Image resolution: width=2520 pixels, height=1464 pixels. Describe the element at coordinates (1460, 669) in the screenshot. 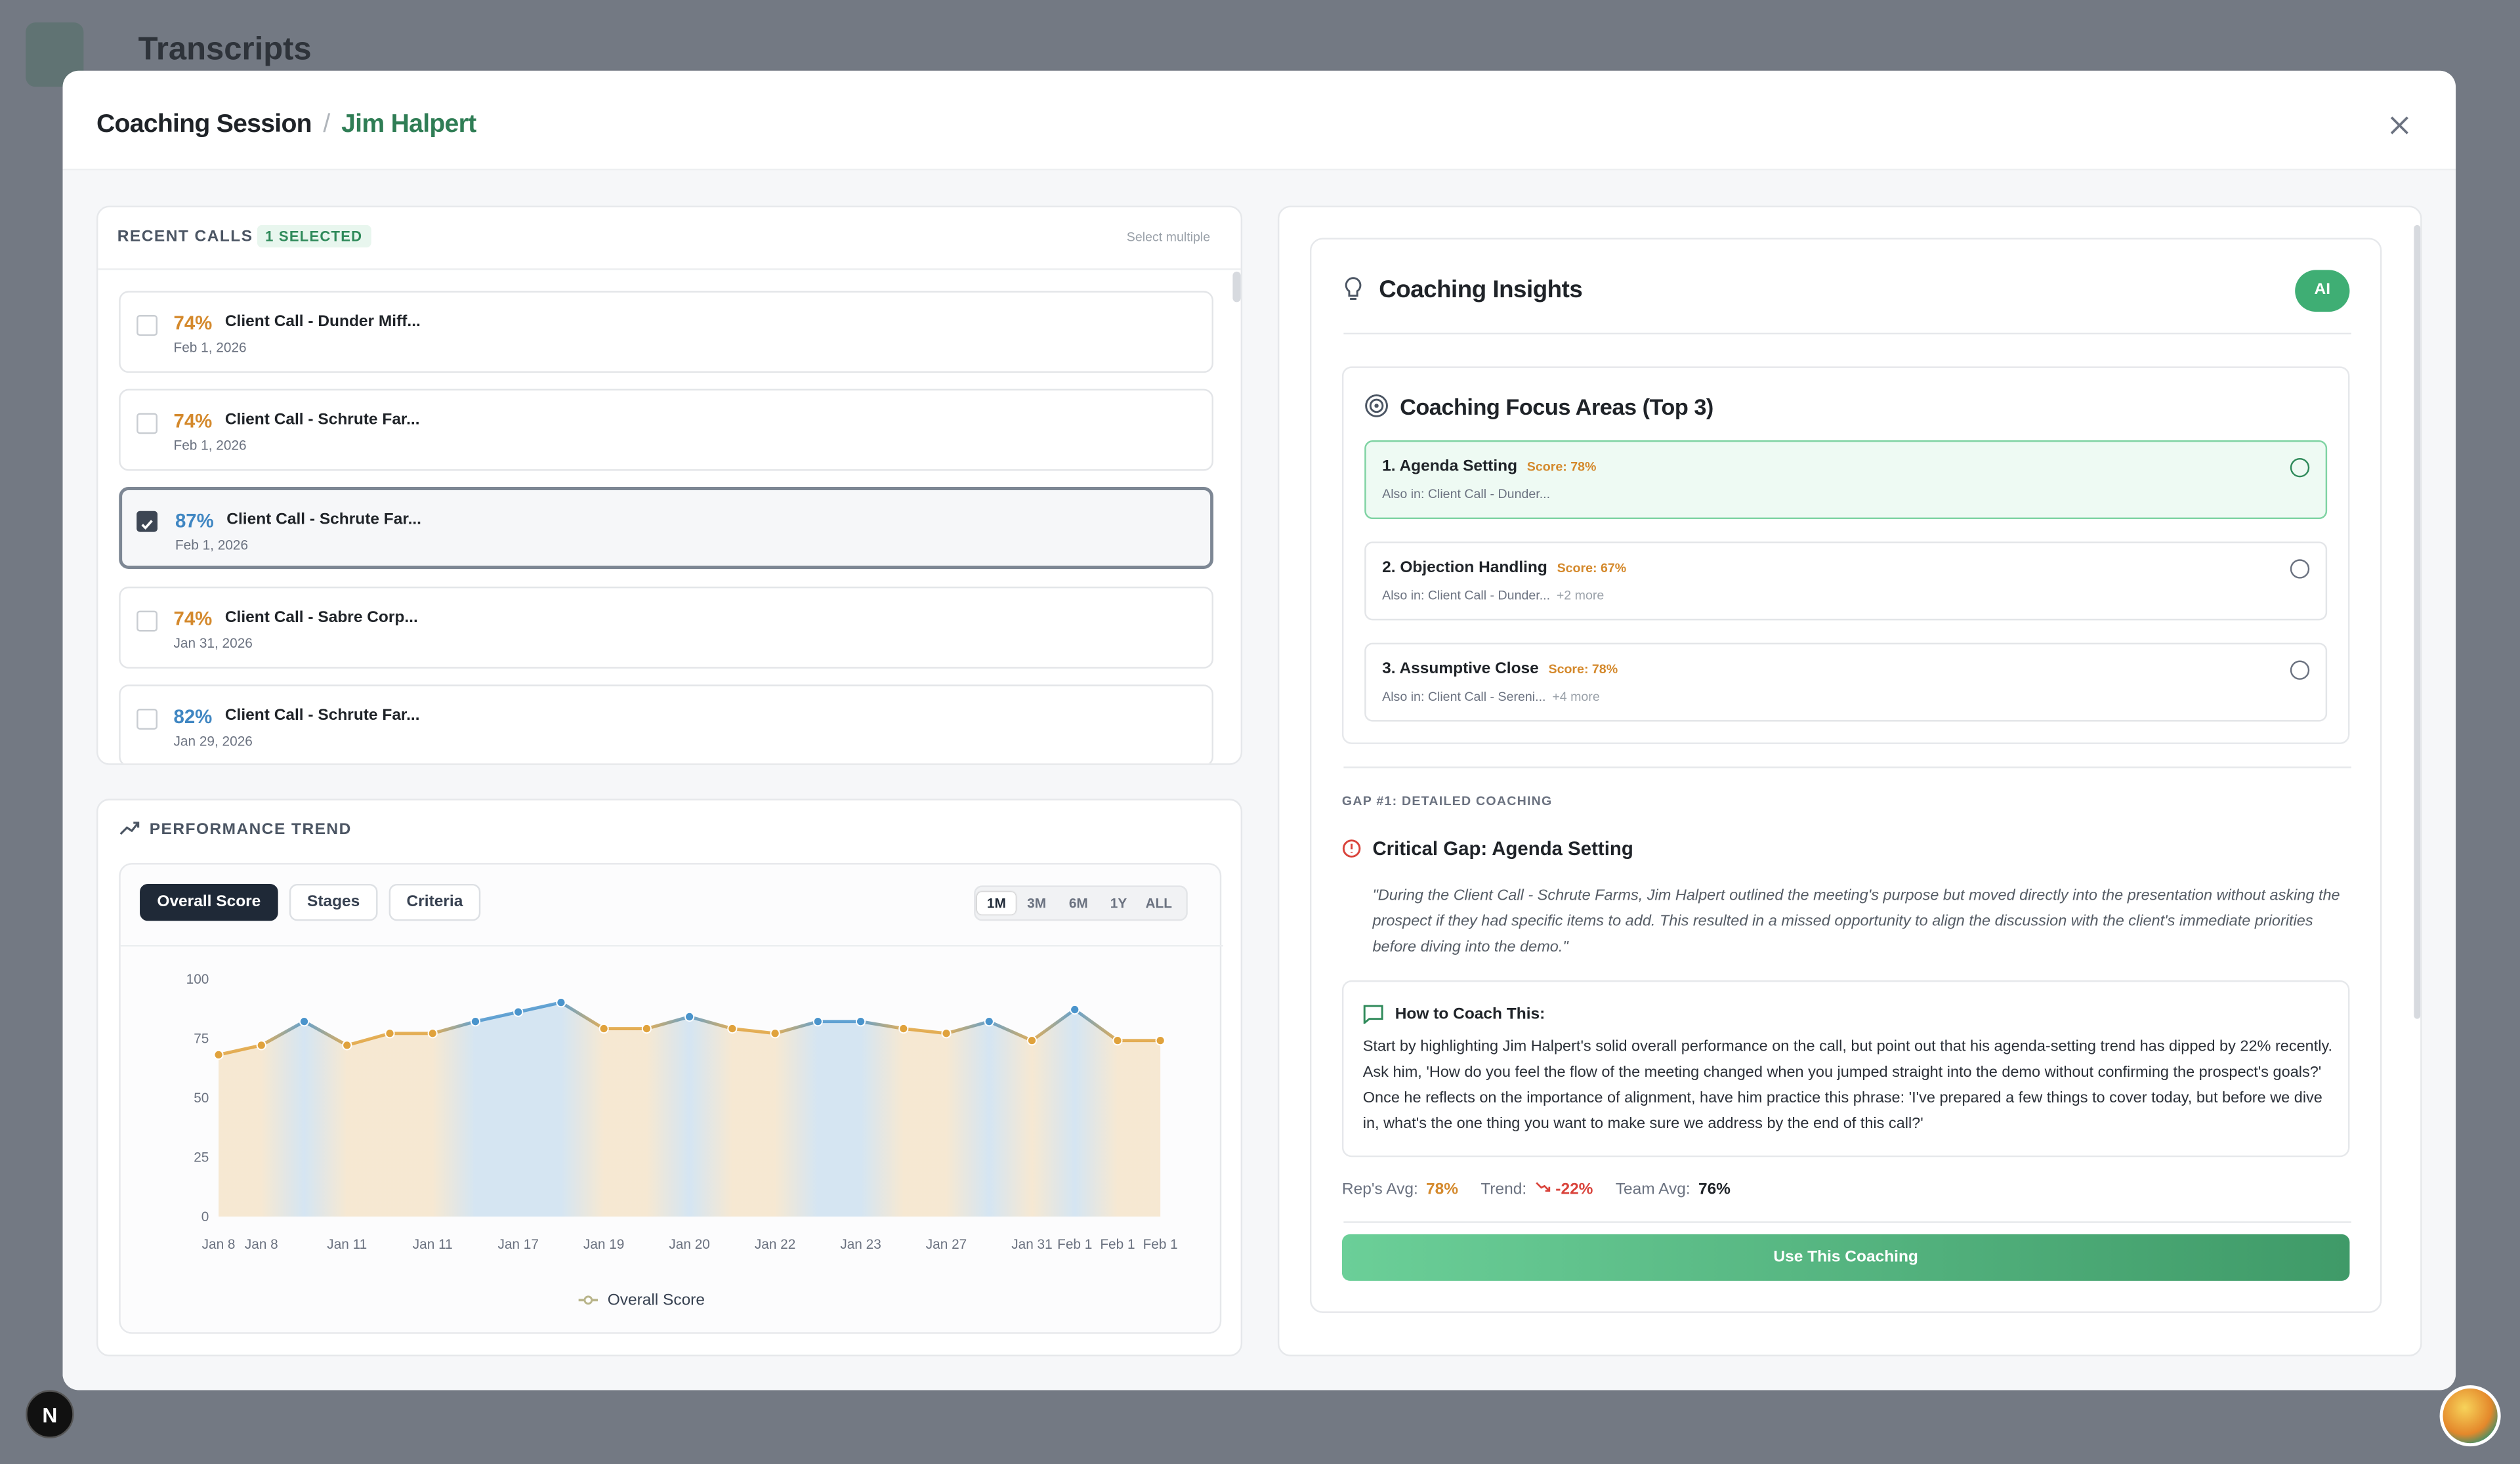

I see `focus-name-text: 3. Assumptive Close` at that location.